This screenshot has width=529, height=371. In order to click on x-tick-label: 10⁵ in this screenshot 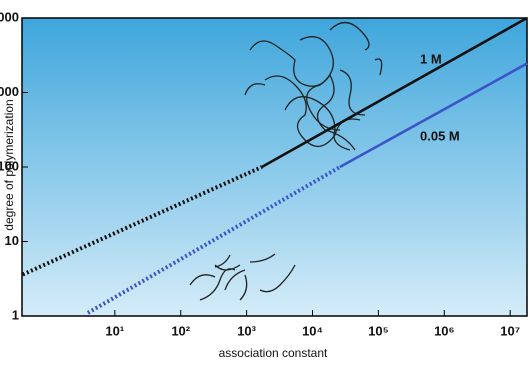, I will do `click(378, 330)`.